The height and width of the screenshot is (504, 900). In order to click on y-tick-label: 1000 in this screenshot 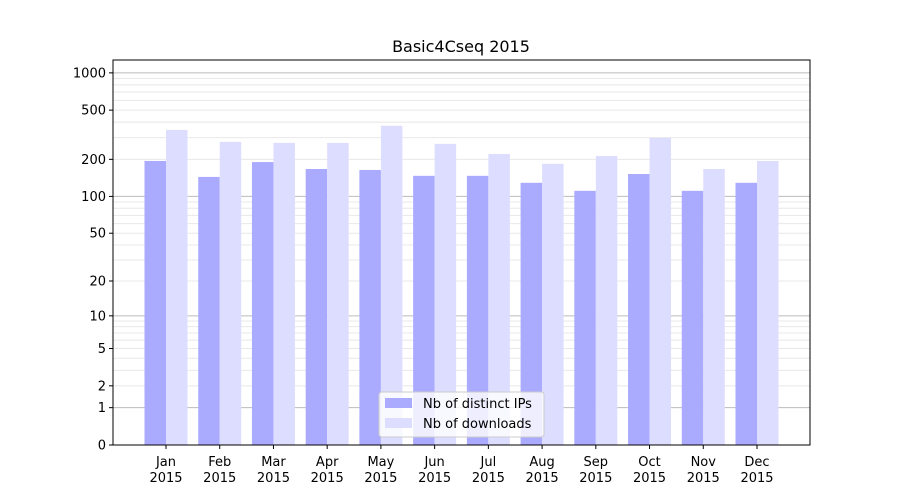, I will do `click(89, 73)`.